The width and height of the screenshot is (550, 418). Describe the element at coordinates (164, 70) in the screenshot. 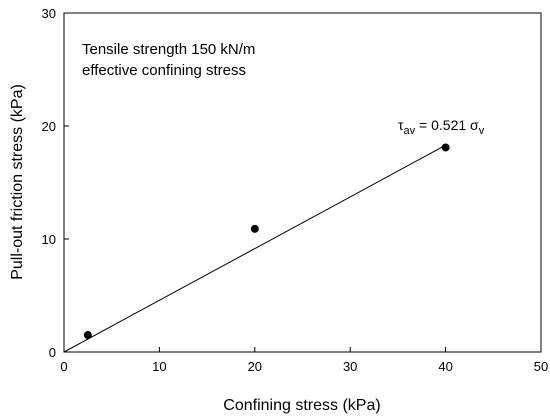

I see `annotation-line-2: effective confining stress` at that location.